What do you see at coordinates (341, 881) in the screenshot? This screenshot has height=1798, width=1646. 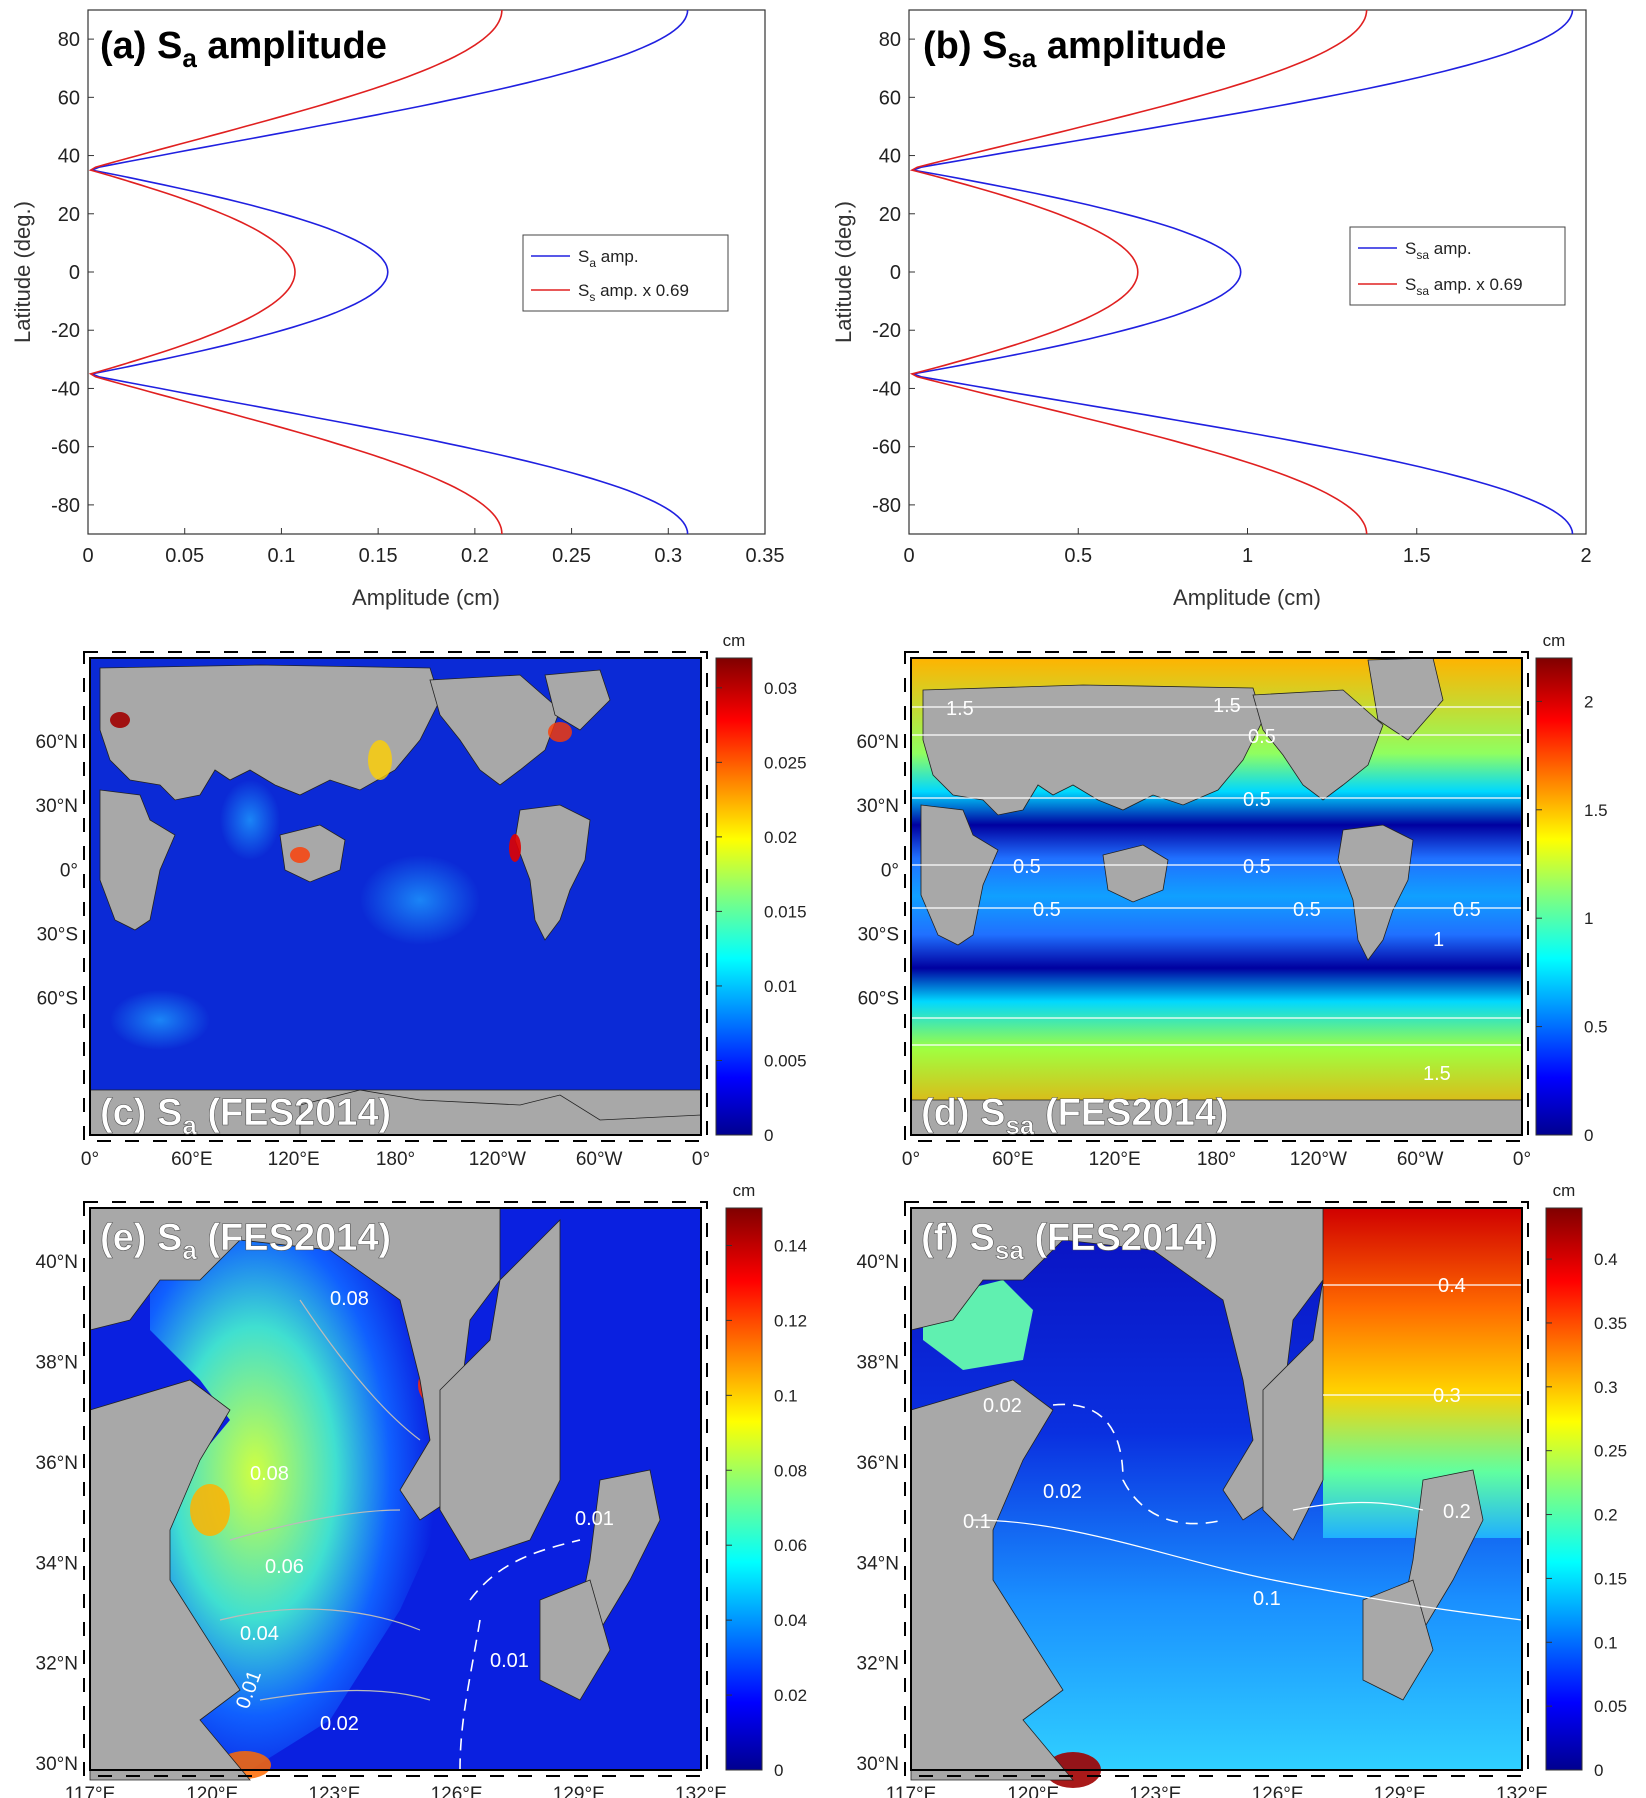 I see `hotspots-c` at bounding box center [341, 881].